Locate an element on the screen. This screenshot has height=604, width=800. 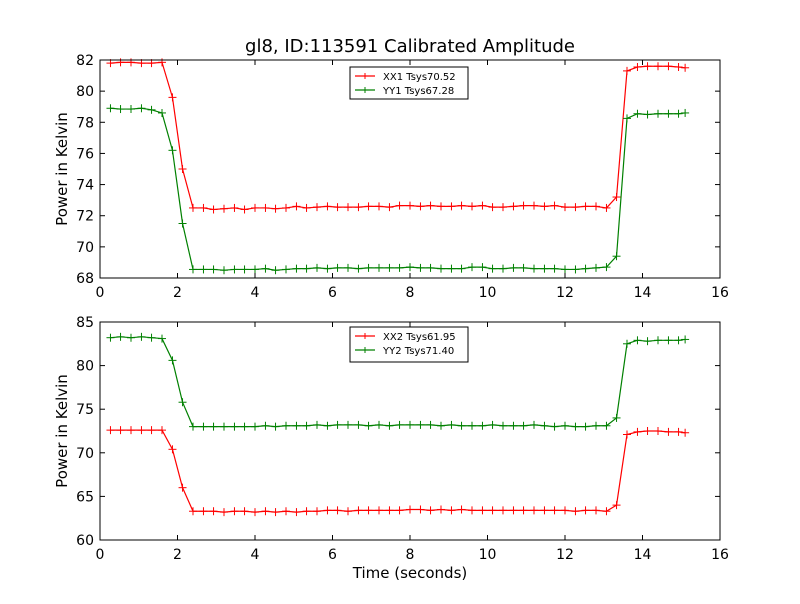
y-tick-label: 74 is located at coordinates (85, 186).